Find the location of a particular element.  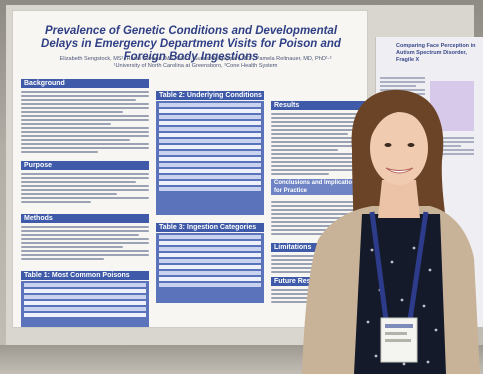

section-table3-heading: Table 3: Ingestion Categories is located at coordinates (210, 227).